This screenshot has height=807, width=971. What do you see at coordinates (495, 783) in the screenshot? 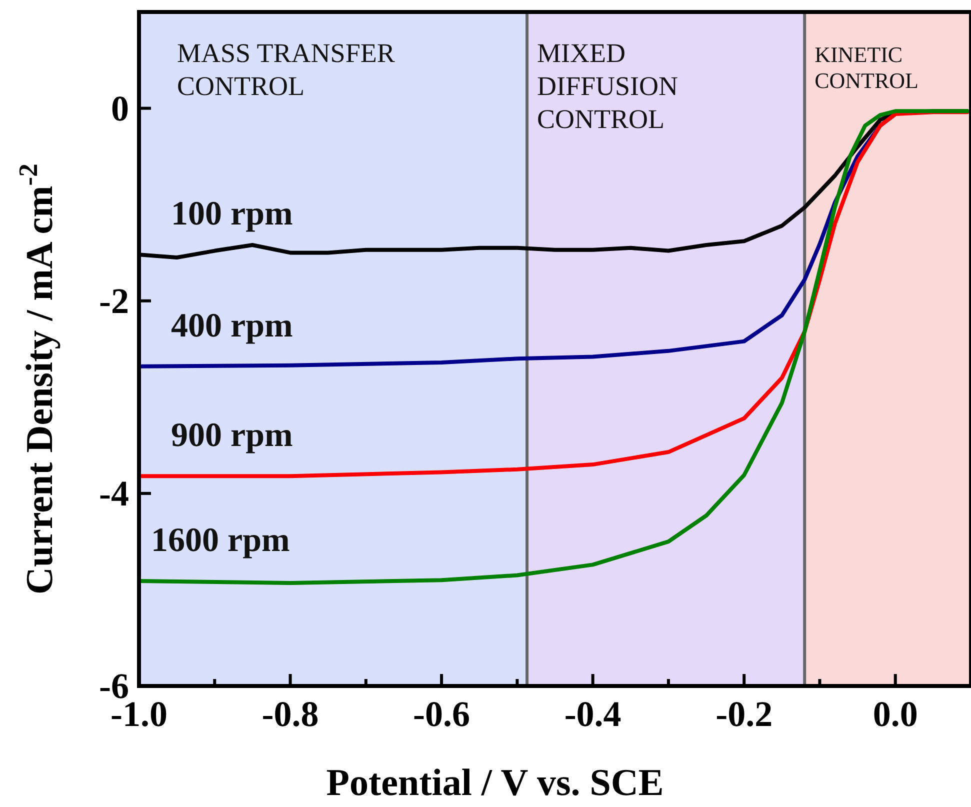
I see `x-axis-title: Potential / V vs. SCE` at bounding box center [495, 783].